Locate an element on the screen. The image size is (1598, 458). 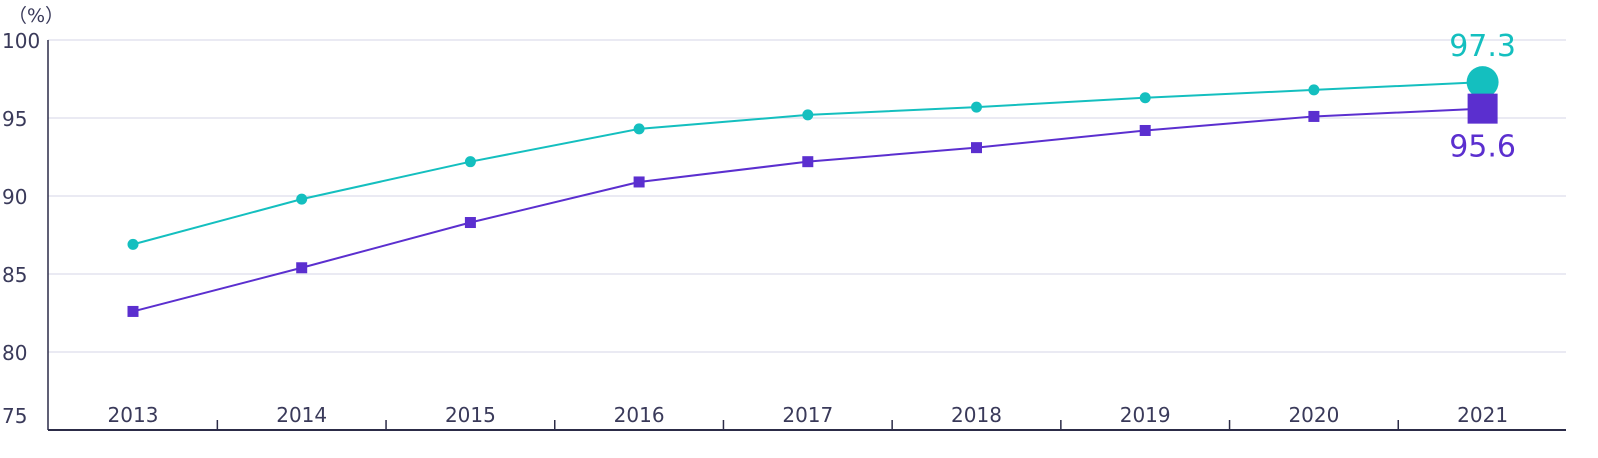
point-purple-2015 is located at coordinates (470, 223).